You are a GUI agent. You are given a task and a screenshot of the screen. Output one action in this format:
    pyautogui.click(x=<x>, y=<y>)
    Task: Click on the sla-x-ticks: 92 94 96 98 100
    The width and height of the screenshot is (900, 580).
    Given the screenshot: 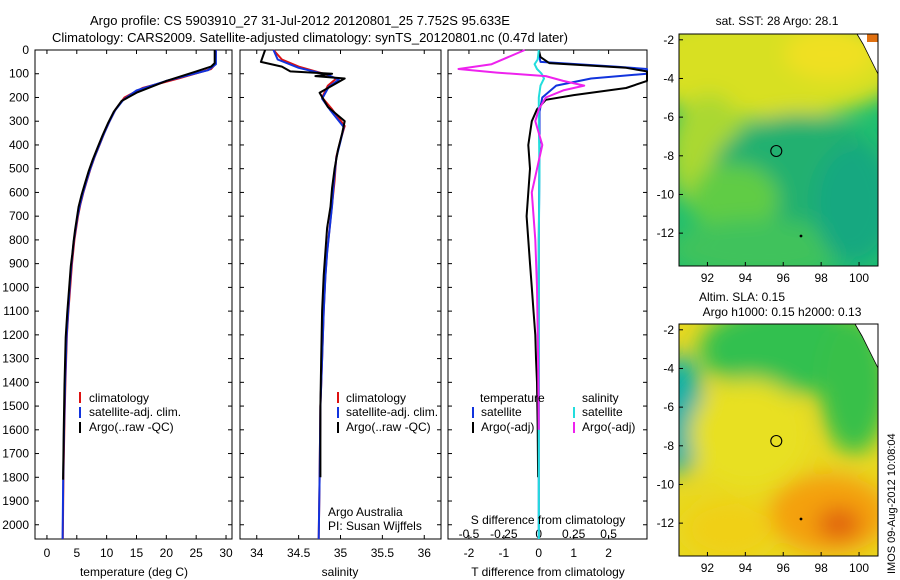 What is the action you would take?
    pyautogui.click(x=785, y=563)
    